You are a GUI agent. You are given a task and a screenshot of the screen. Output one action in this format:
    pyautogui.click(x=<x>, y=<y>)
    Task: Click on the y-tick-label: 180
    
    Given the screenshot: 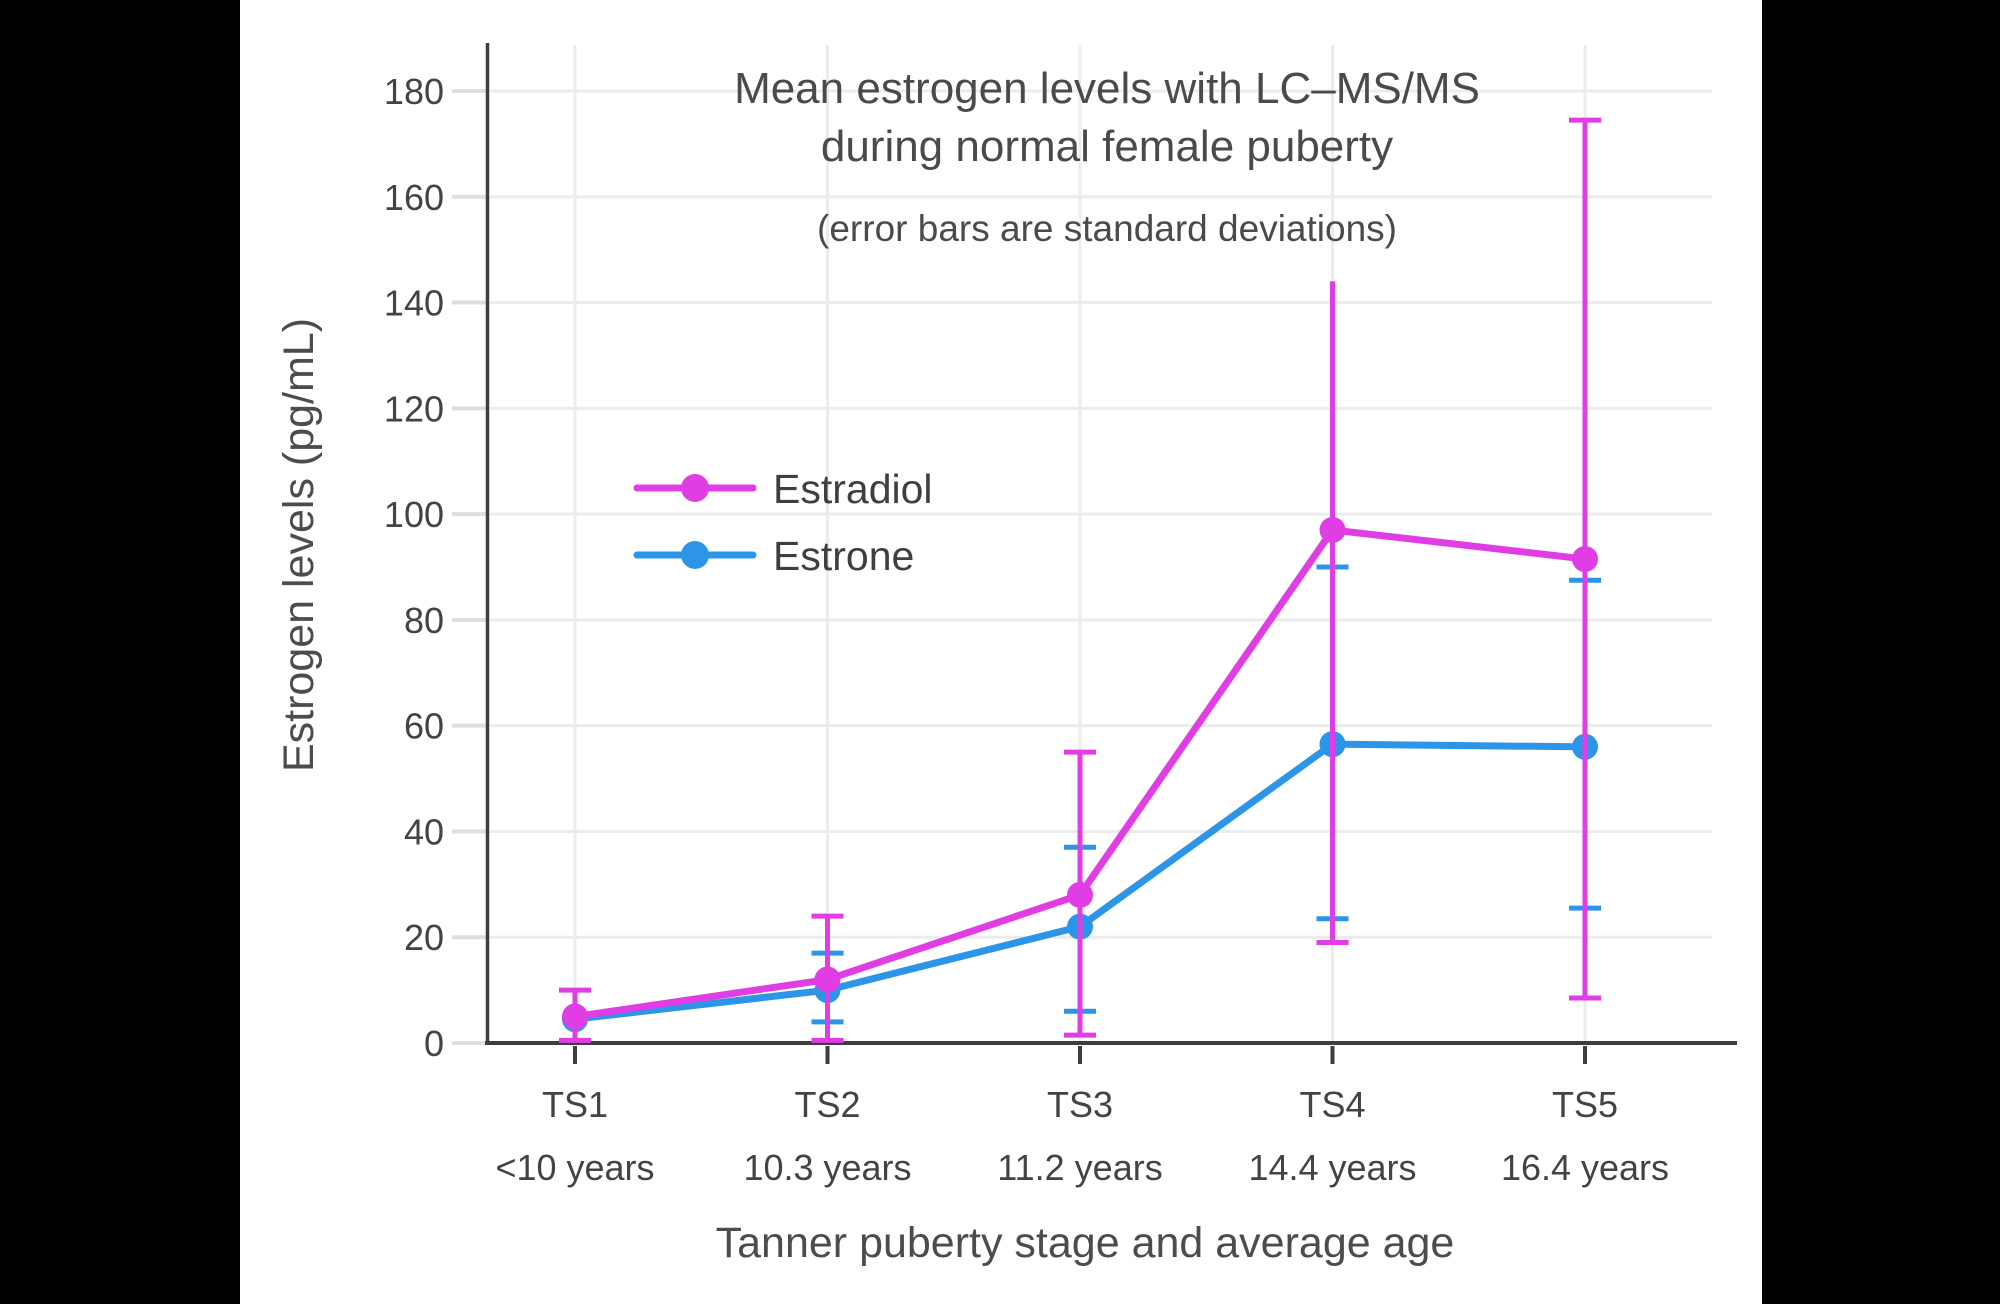 What is the action you would take?
    pyautogui.click(x=414, y=91)
    